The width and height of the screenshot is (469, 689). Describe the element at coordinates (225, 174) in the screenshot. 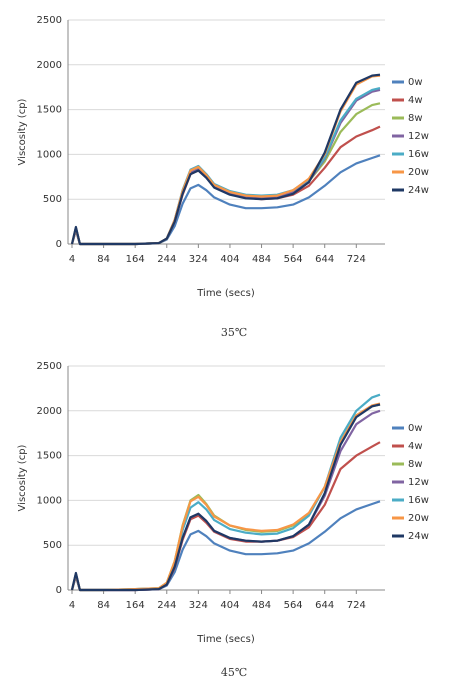

I see `series-line` at that location.